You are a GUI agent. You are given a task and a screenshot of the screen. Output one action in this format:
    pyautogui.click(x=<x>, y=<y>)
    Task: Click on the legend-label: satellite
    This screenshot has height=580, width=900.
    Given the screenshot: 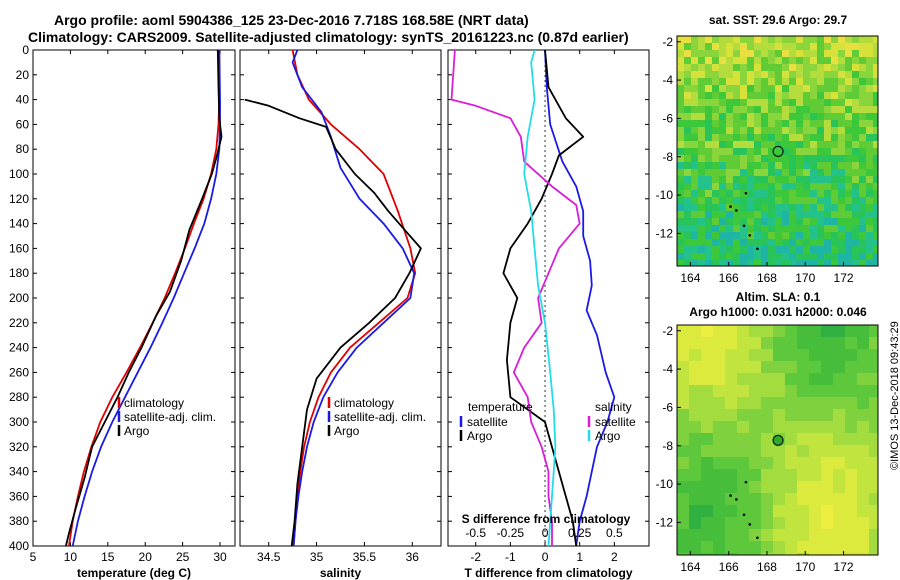 What is the action you would take?
    pyautogui.click(x=615, y=422)
    